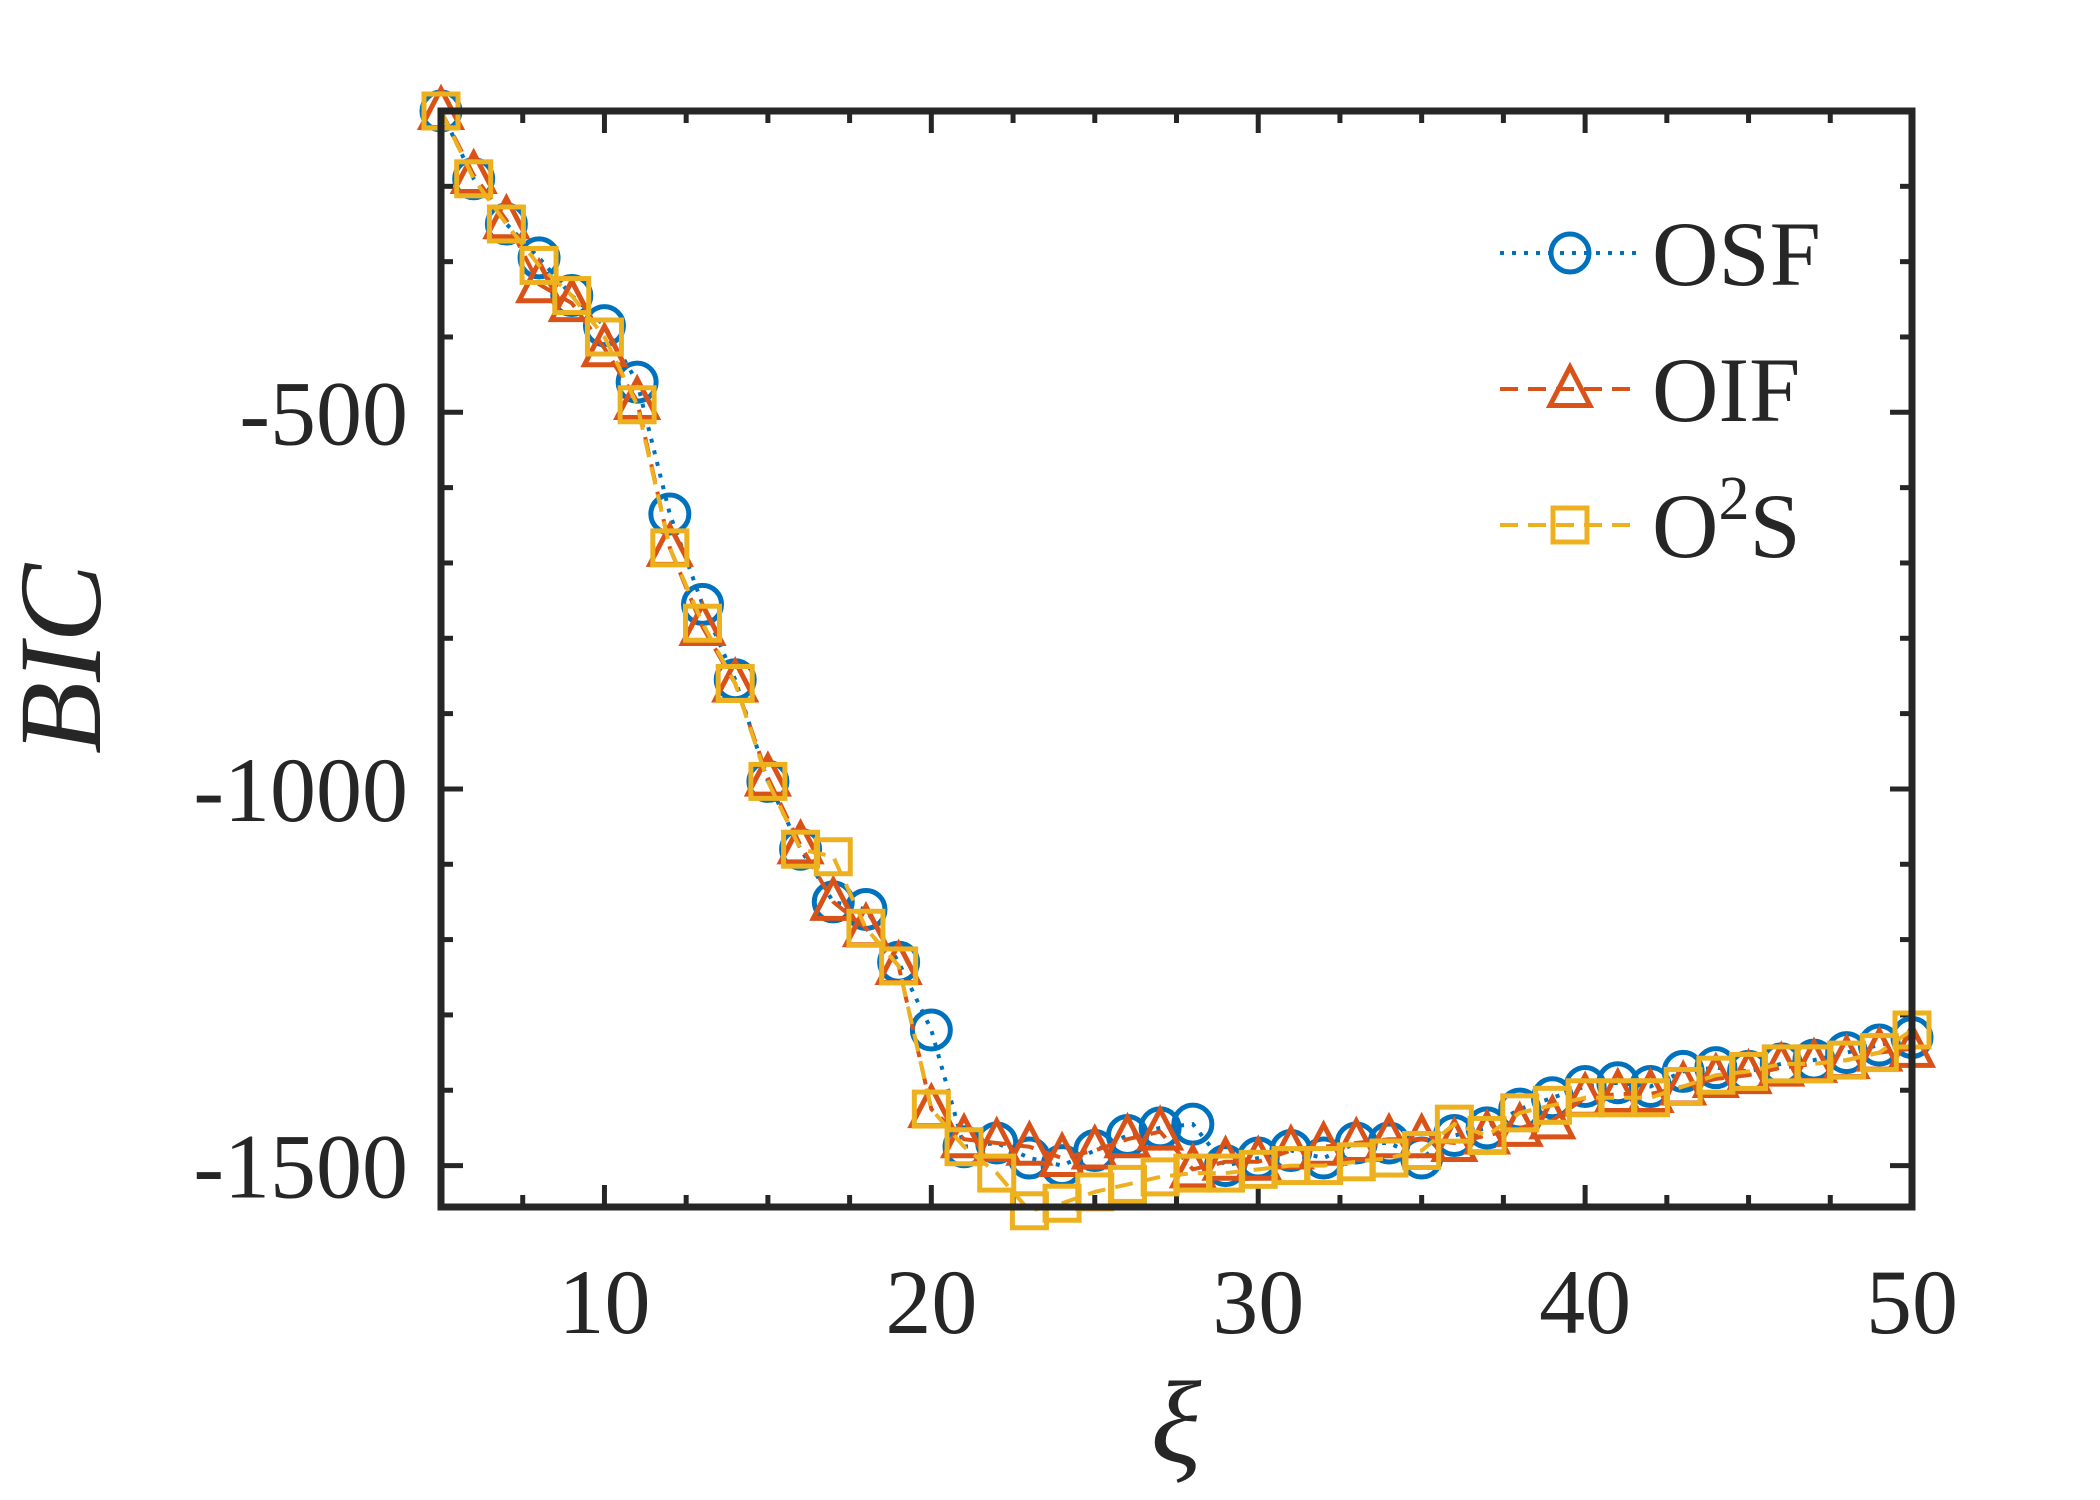 The width and height of the screenshot is (2100, 1500). What do you see at coordinates (1774, 526) in the screenshot?
I see `legend-suffix: S` at bounding box center [1774, 526].